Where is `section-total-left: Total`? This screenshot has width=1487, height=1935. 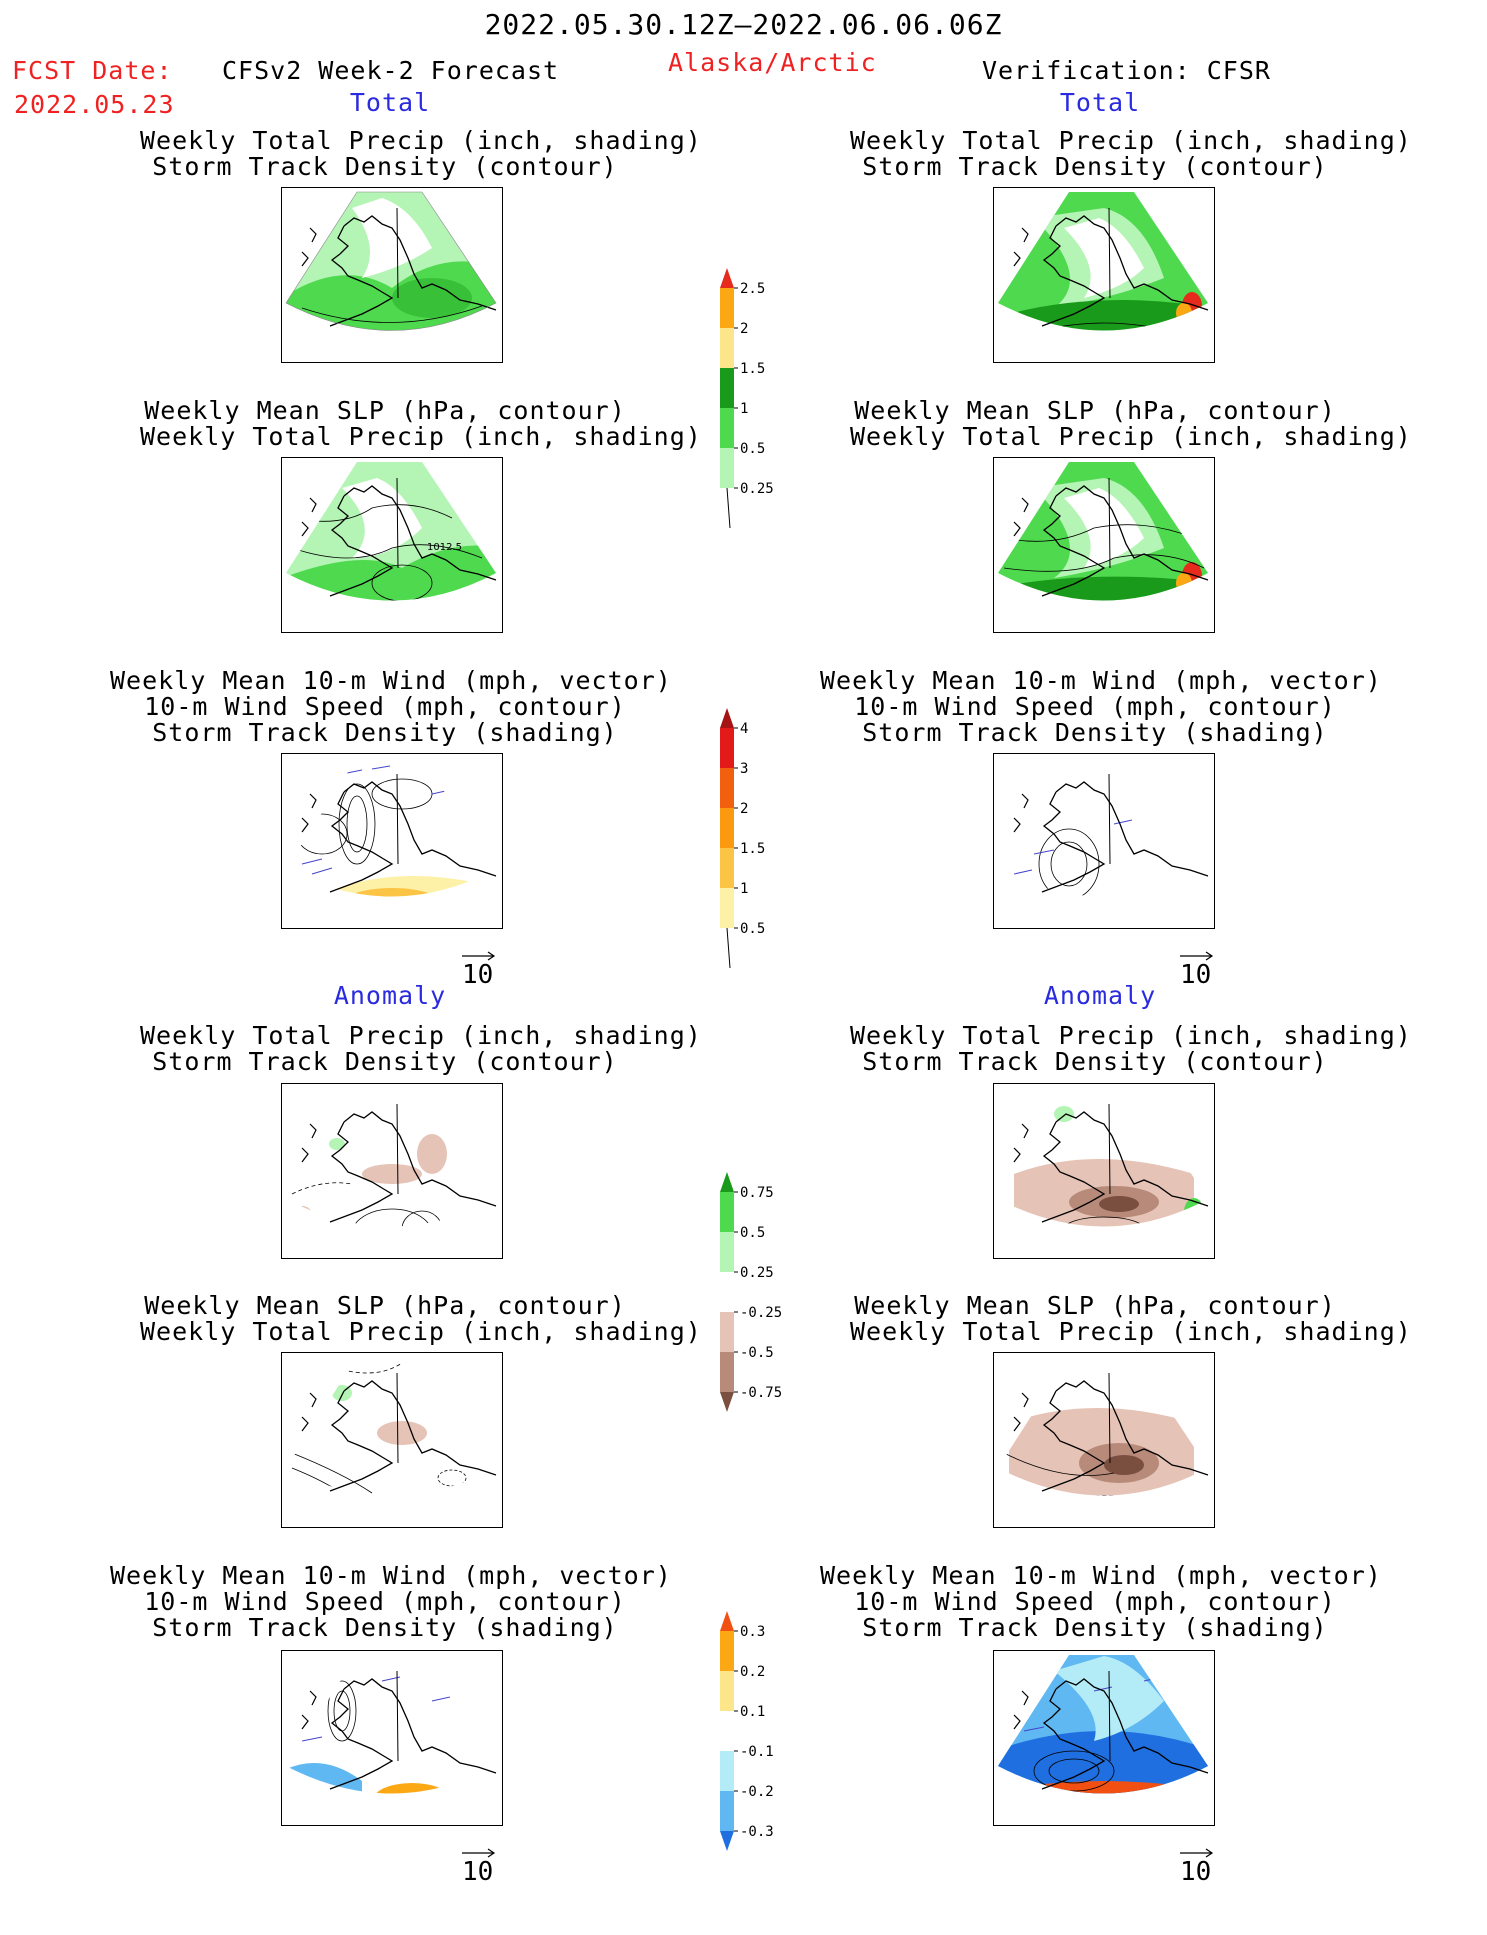
section-total-left: Total is located at coordinates (390, 102).